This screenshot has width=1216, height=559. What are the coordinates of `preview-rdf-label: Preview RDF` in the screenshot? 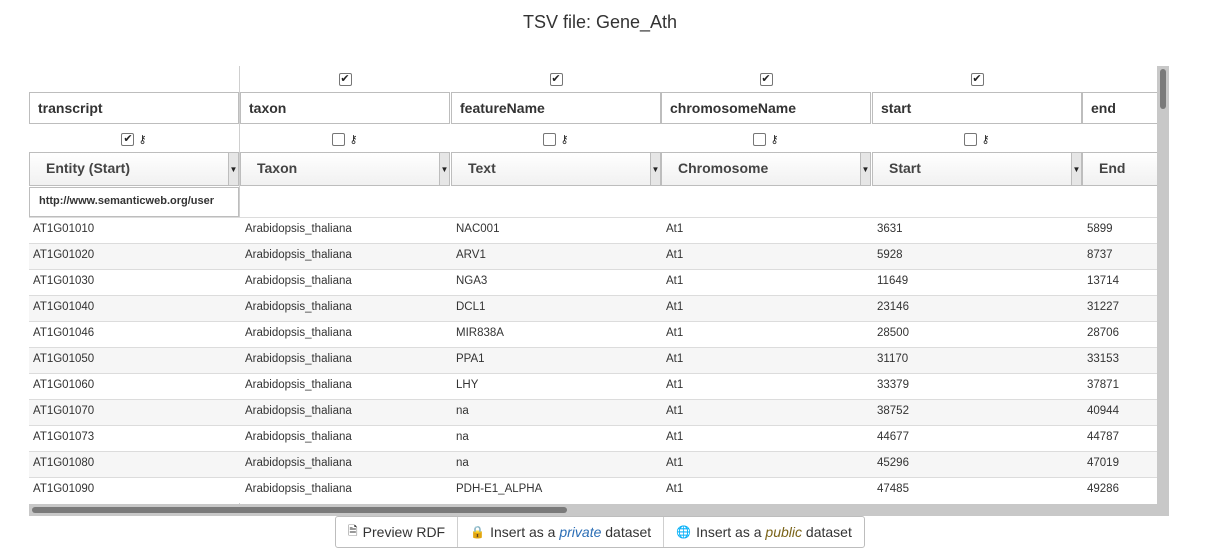 It's located at (404, 532).